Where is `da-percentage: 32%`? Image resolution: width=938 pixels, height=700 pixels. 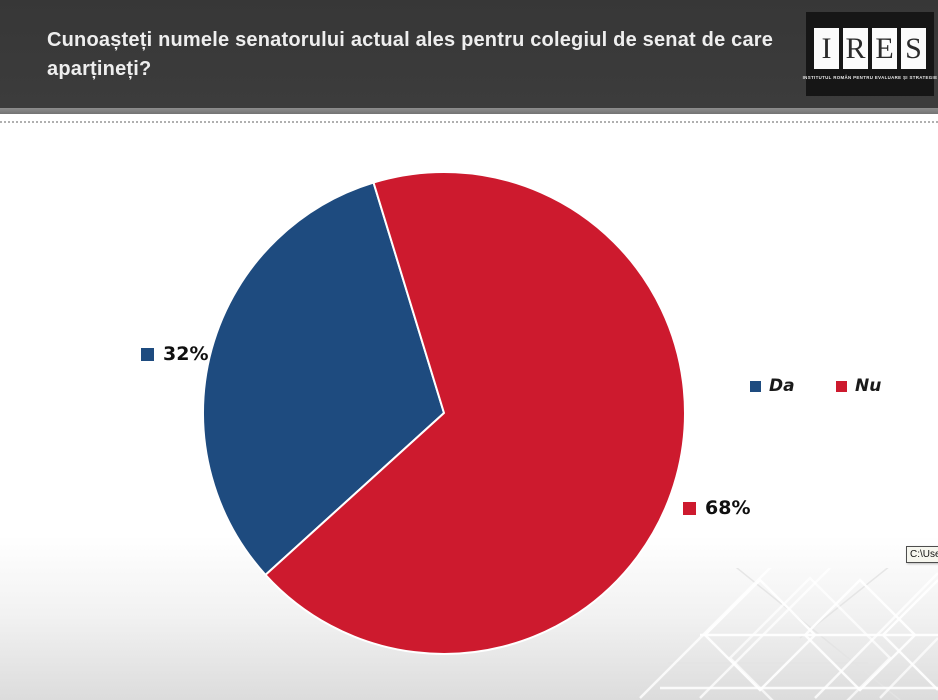 da-percentage: 32% is located at coordinates (186, 354).